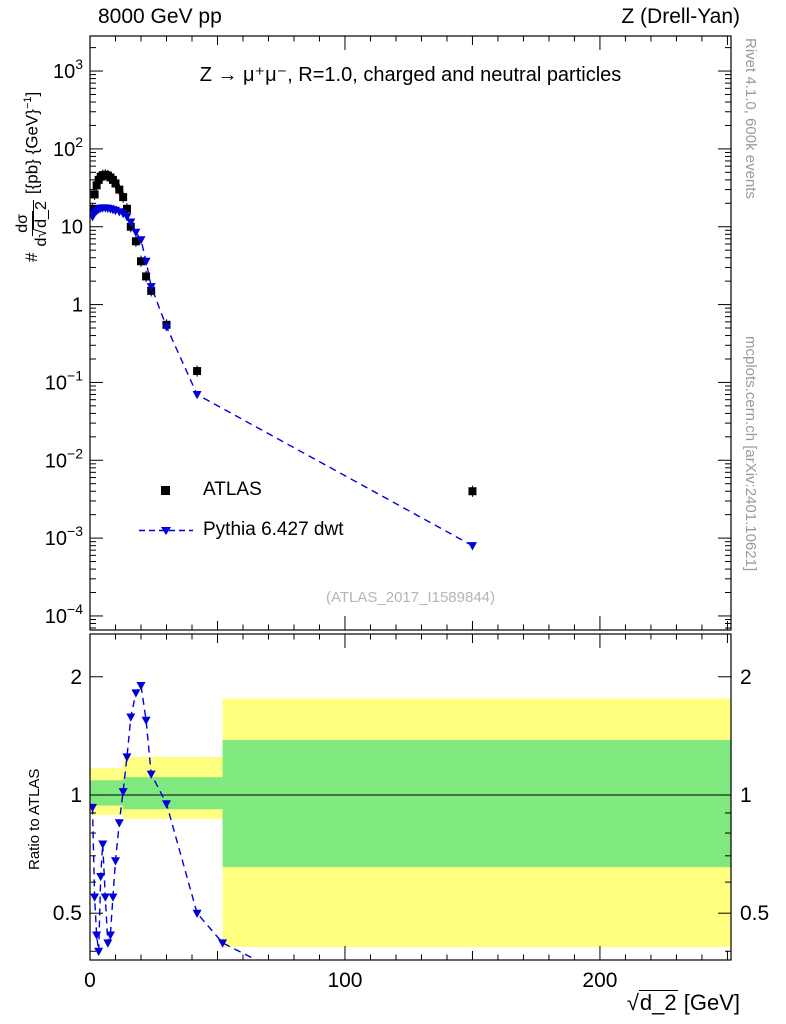  I want to click on y-label-fraction: dσ d√d_2, so click(32, 223).